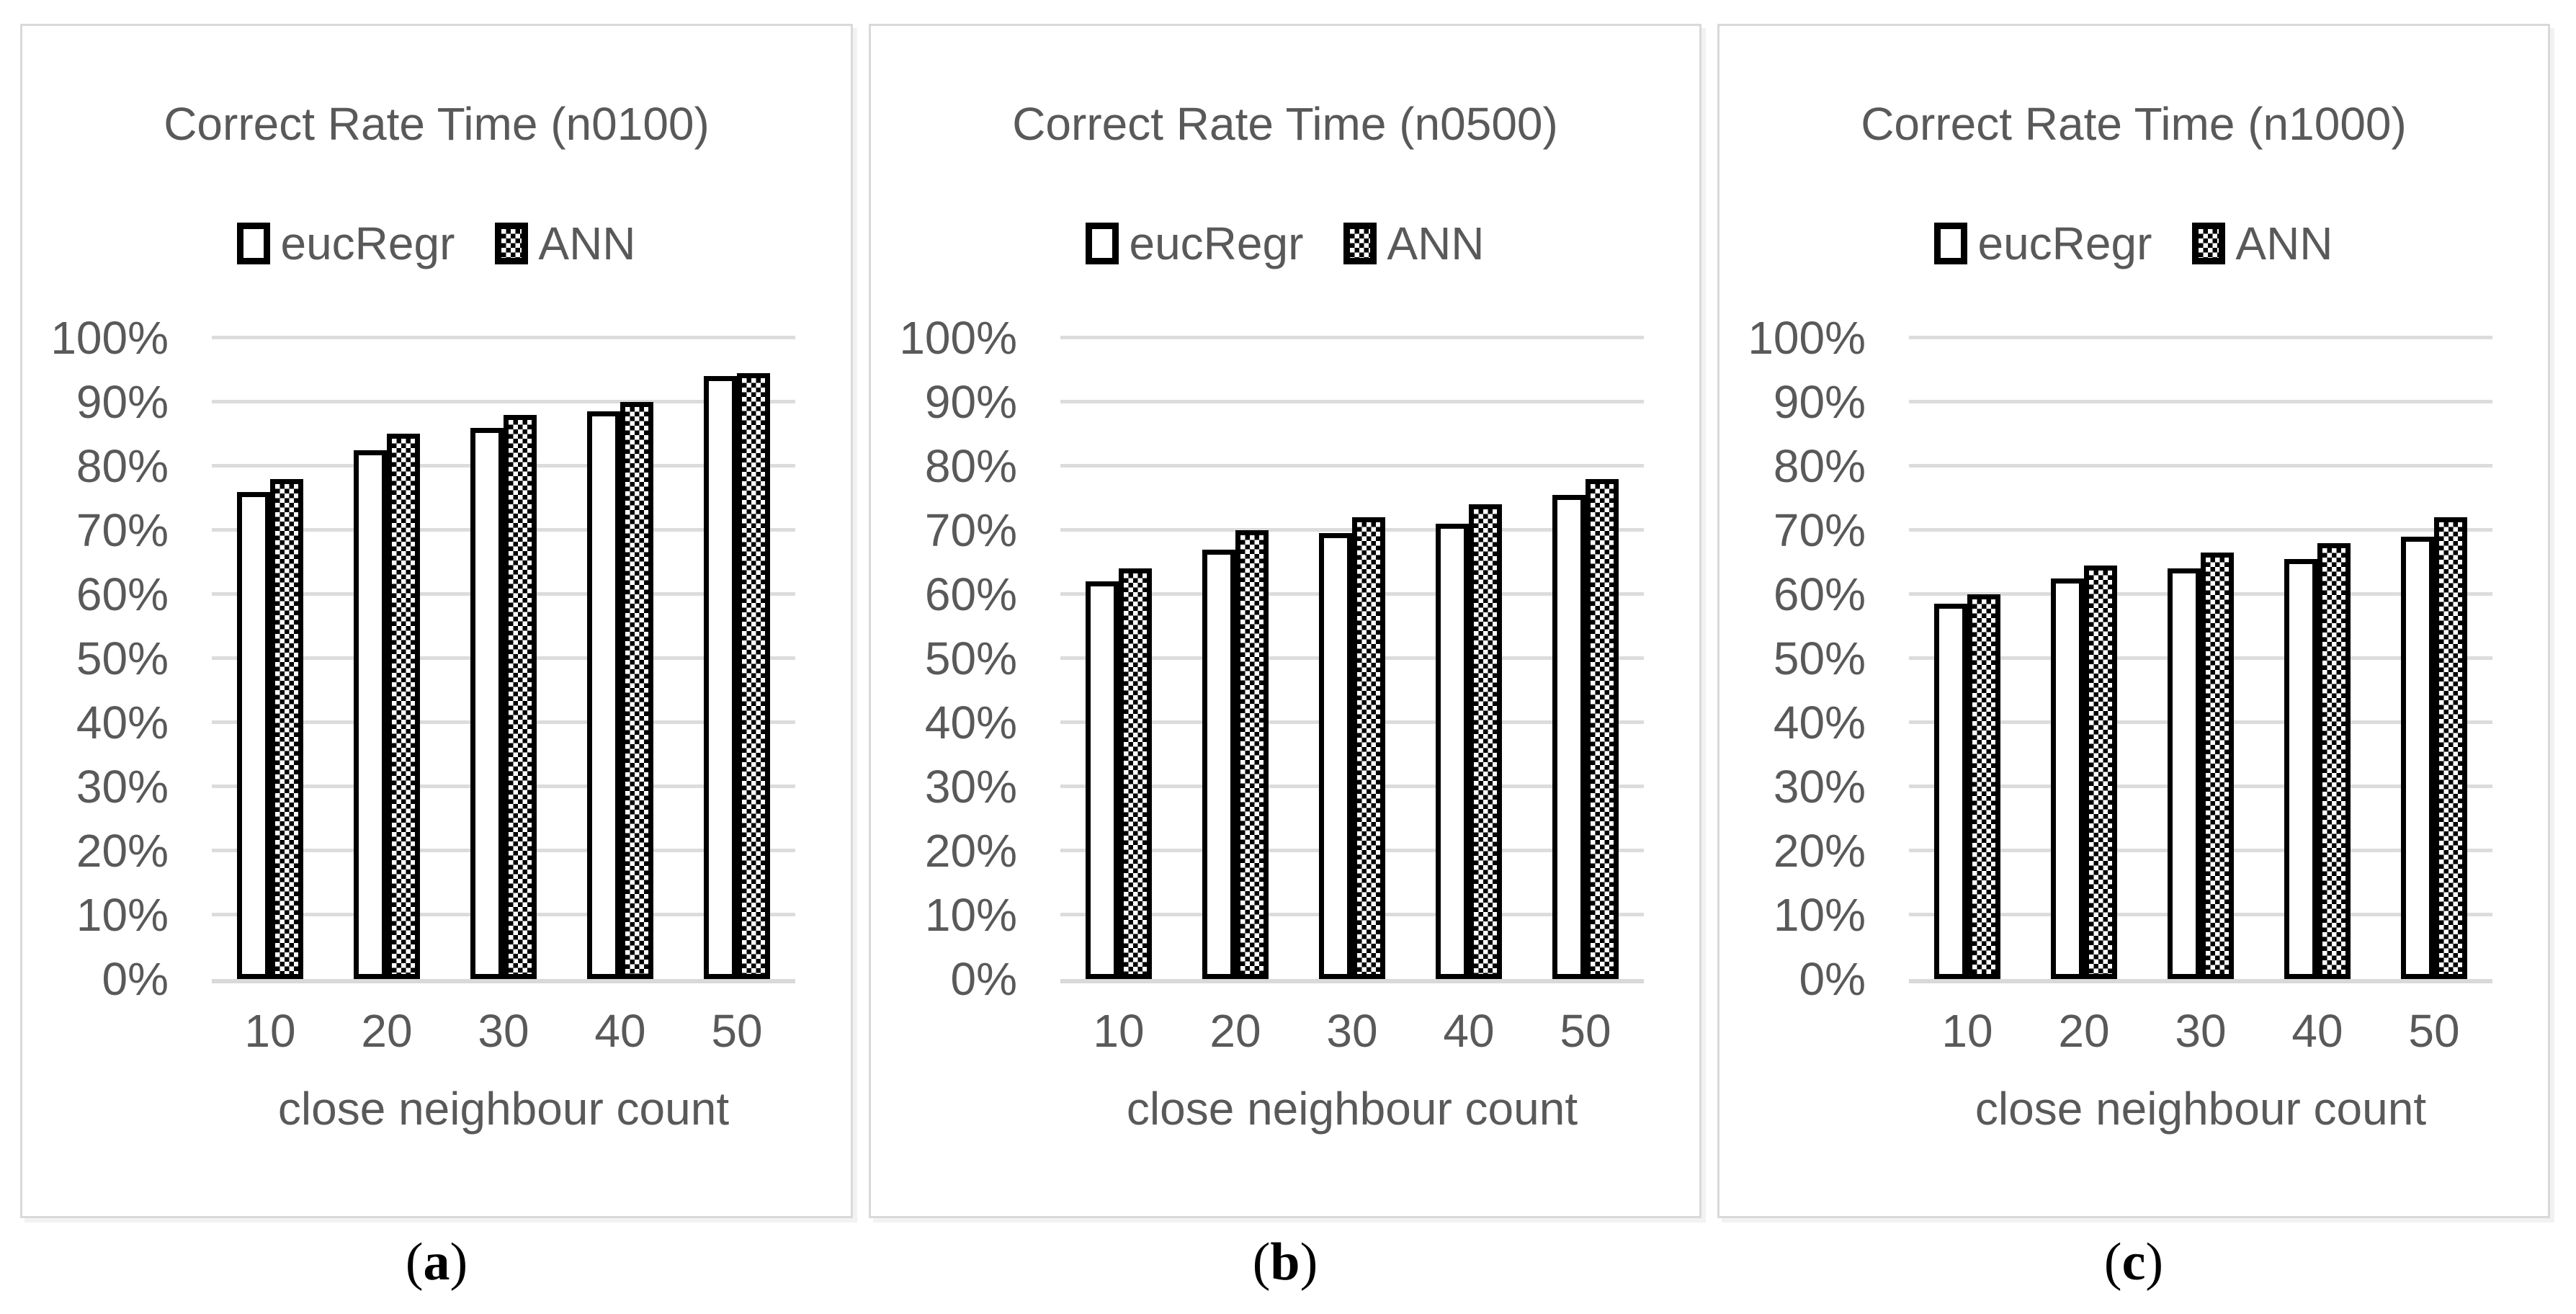 The image size is (2576, 1314). Describe the element at coordinates (123, 465) in the screenshot. I see `y-tick-label: 80%` at that location.